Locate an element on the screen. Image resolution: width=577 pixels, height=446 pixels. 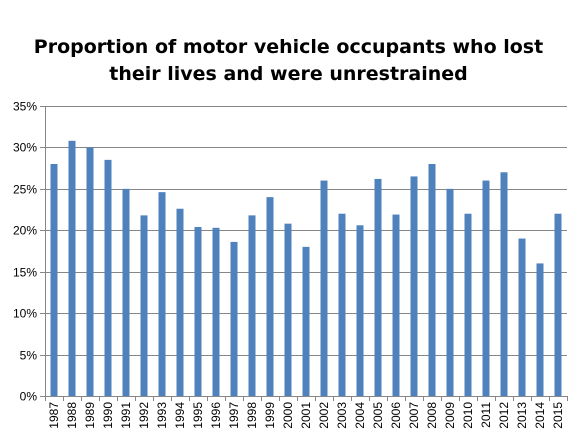
bar-1997 is located at coordinates (234, 318).